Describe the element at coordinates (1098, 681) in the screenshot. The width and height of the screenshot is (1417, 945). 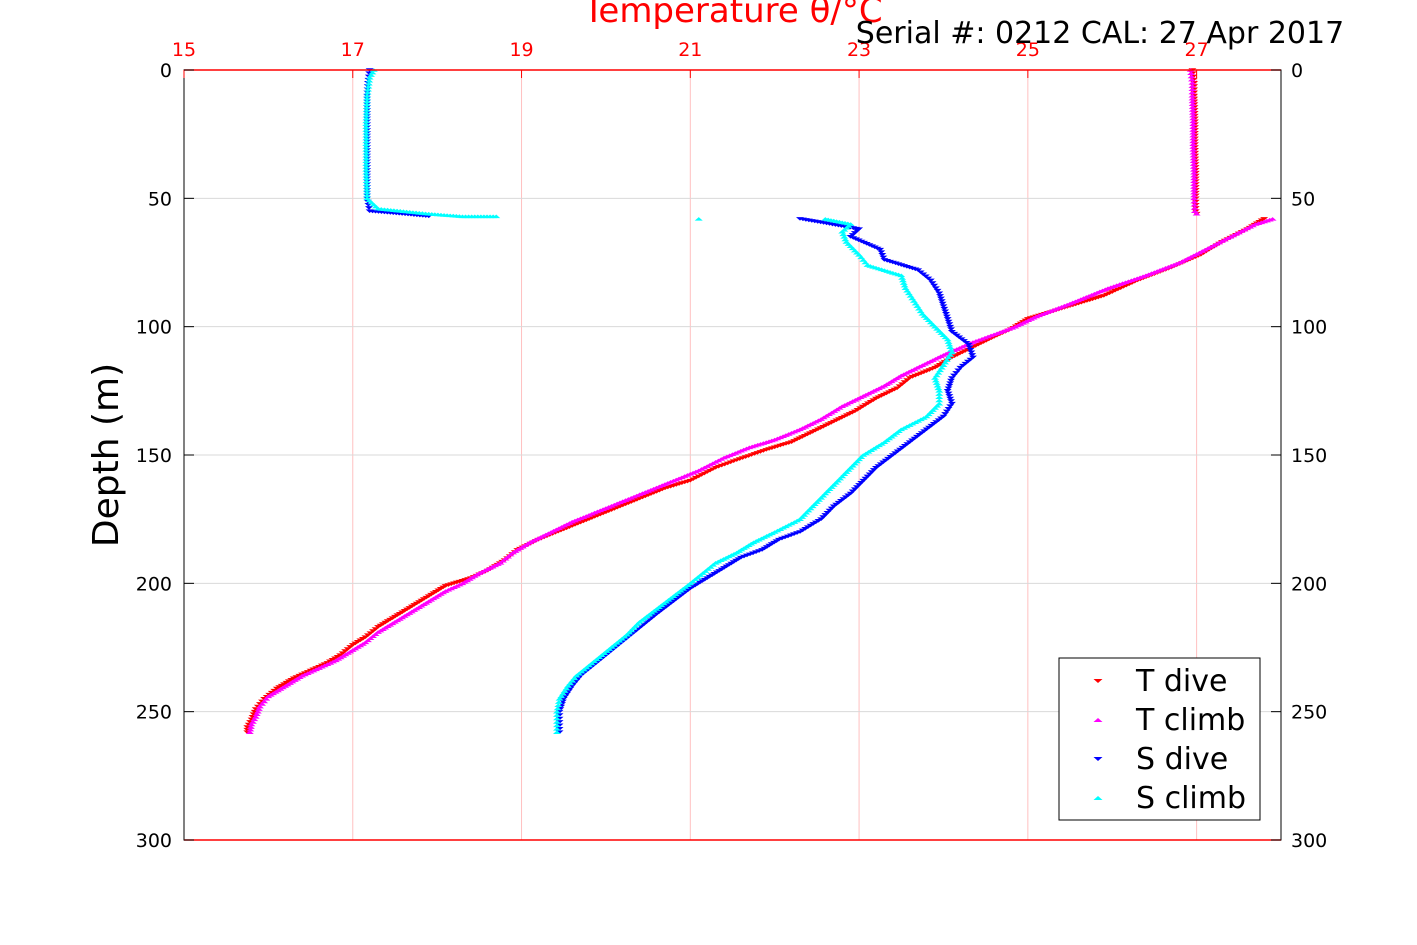
I see `legend-marker` at that location.